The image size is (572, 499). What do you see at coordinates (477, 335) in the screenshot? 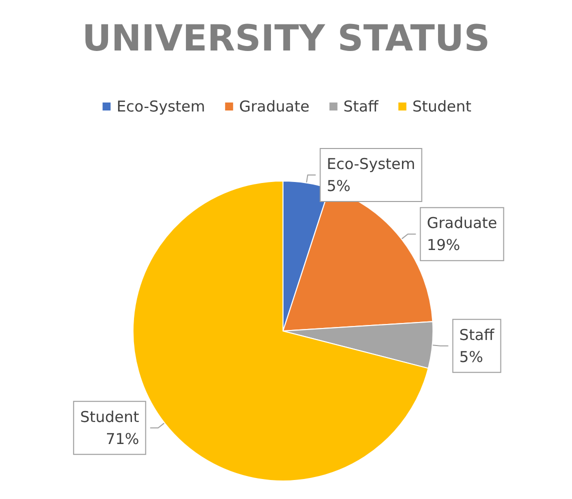
I see `slice-label: Staff` at bounding box center [477, 335].